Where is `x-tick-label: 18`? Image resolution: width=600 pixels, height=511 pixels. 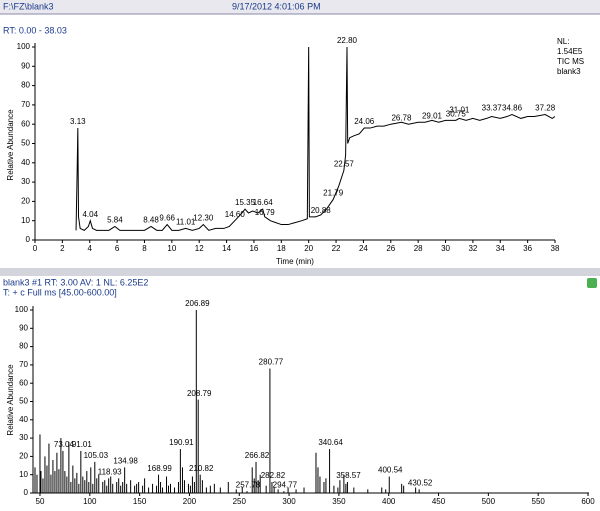
x-tick-label: 18 is located at coordinates (281, 248).